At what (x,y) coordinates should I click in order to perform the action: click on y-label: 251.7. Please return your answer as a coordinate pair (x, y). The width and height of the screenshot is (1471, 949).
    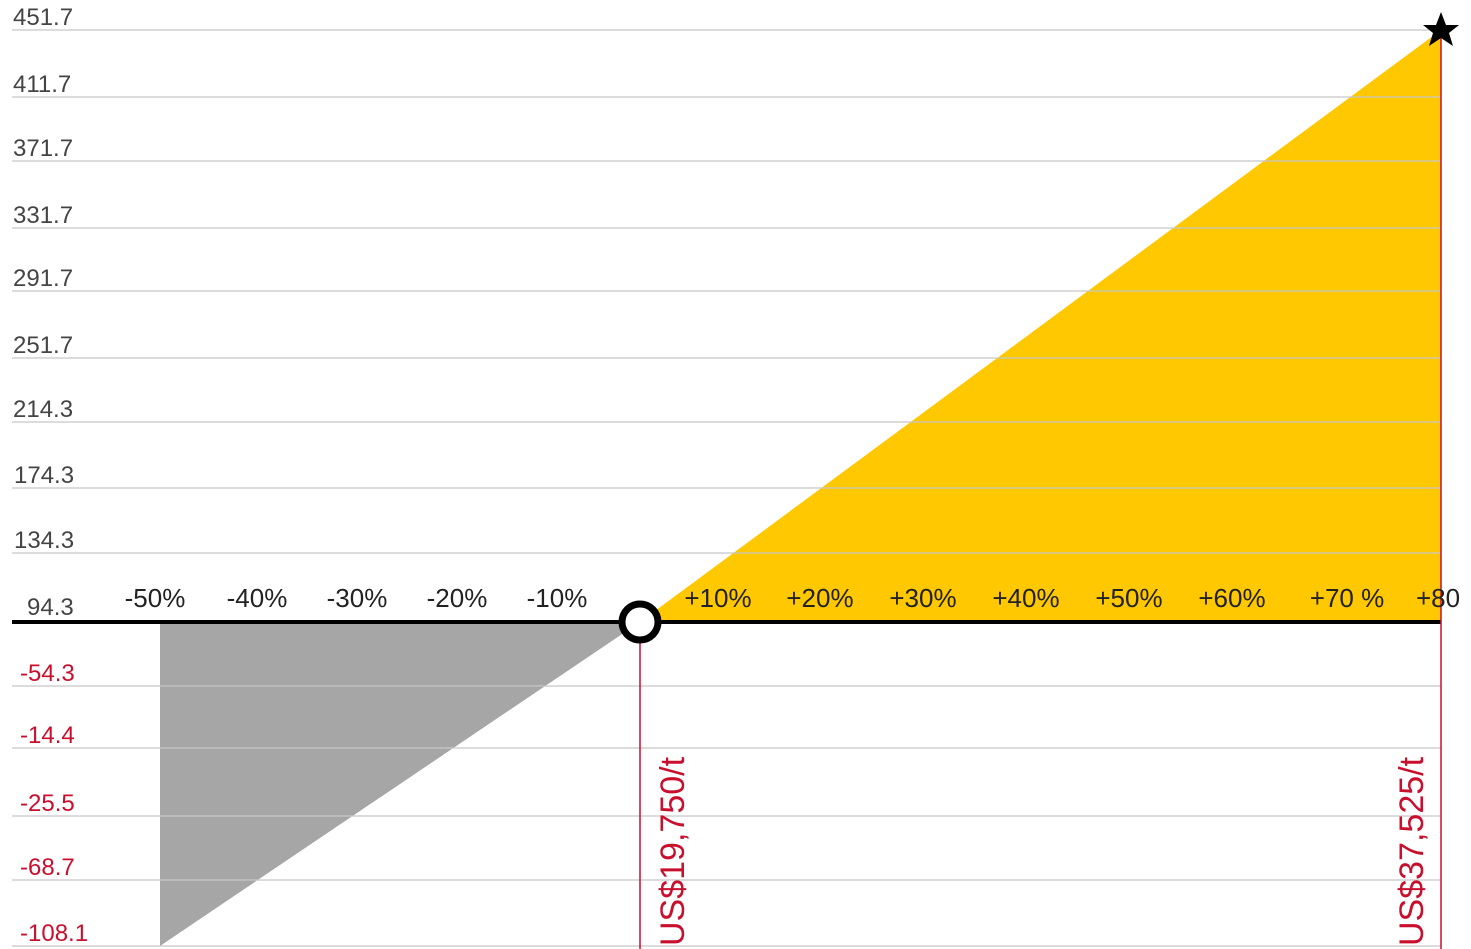
    Looking at the image, I should click on (43, 345).